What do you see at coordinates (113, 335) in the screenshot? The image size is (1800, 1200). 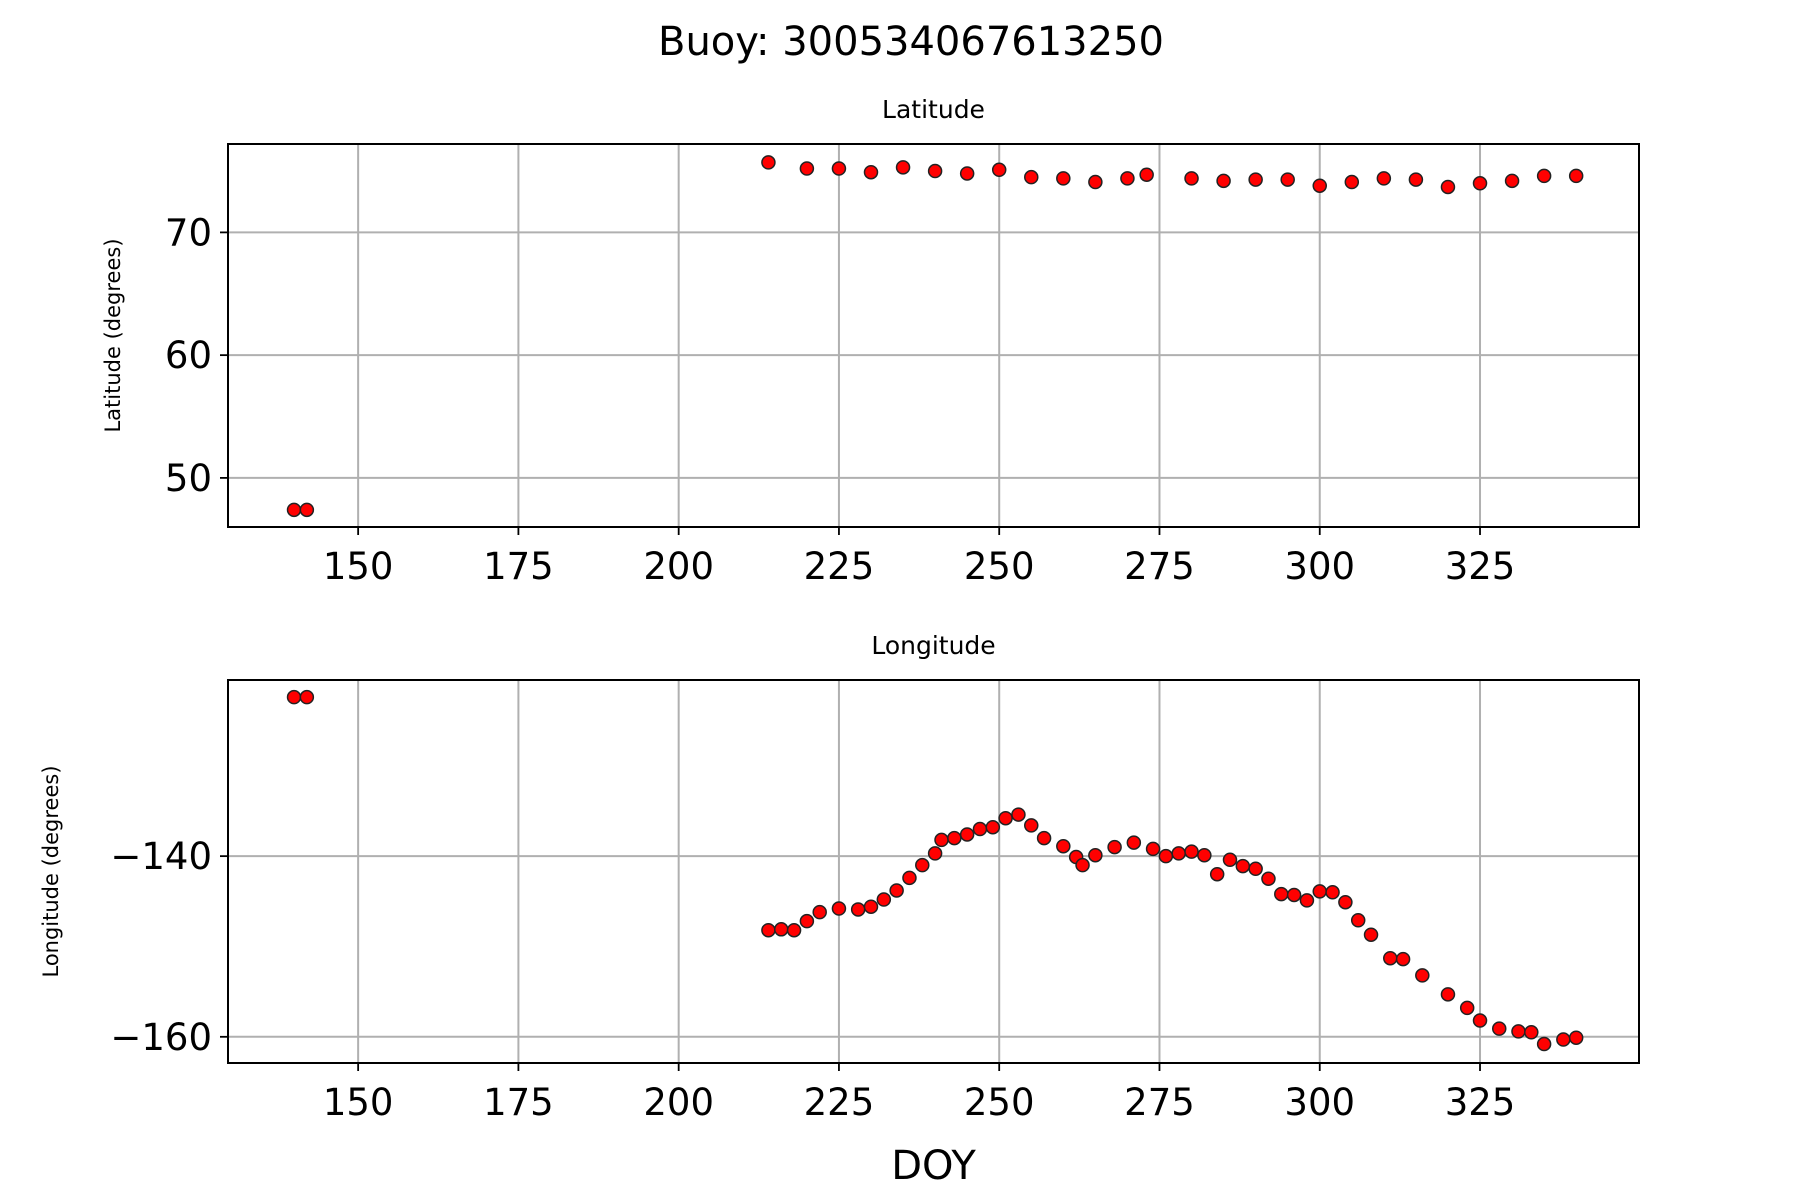 I see `y-axis-label: Latitude (degrees)` at bounding box center [113, 335].